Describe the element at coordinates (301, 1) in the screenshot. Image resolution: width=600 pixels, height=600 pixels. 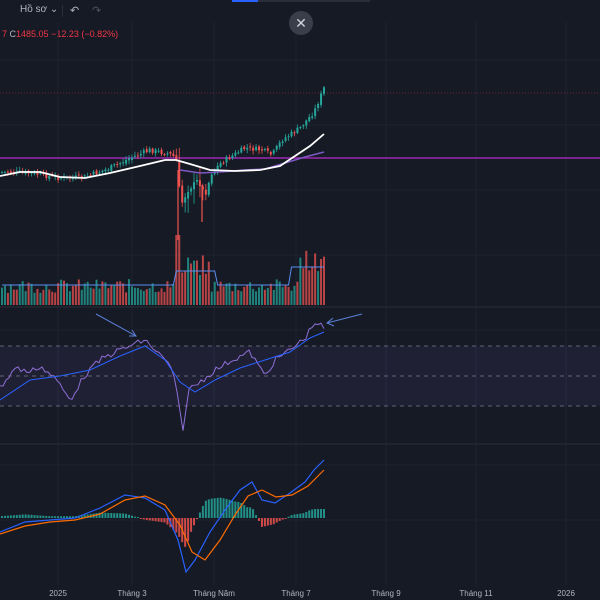
I see `tab-strip` at that location.